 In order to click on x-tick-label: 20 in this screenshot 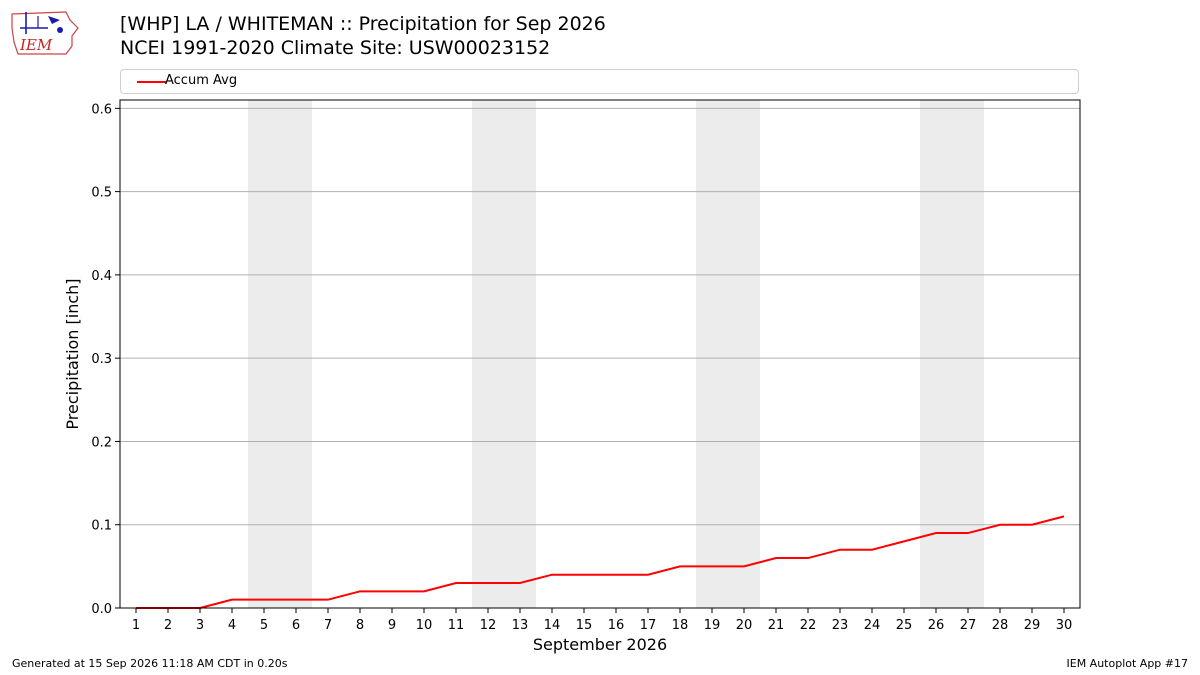, I will do `click(744, 625)`.